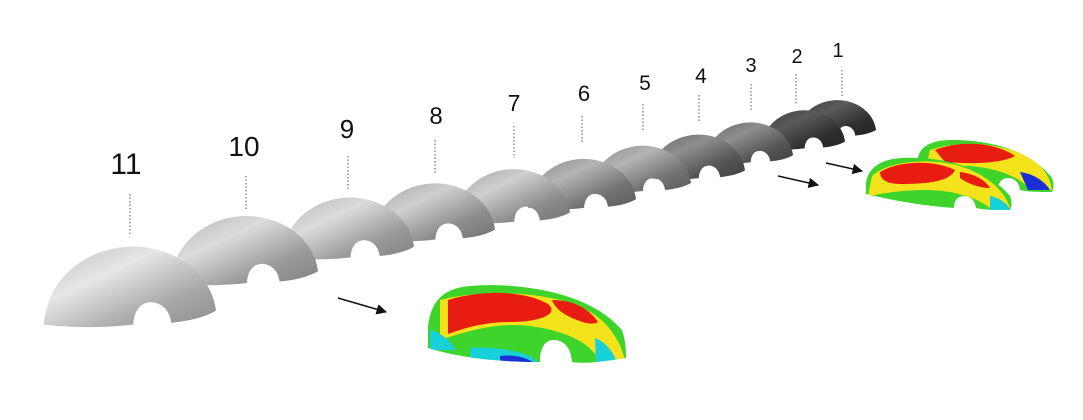  What do you see at coordinates (844, 168) in the screenshot?
I see `arrow-to-contour-small-b` at bounding box center [844, 168].